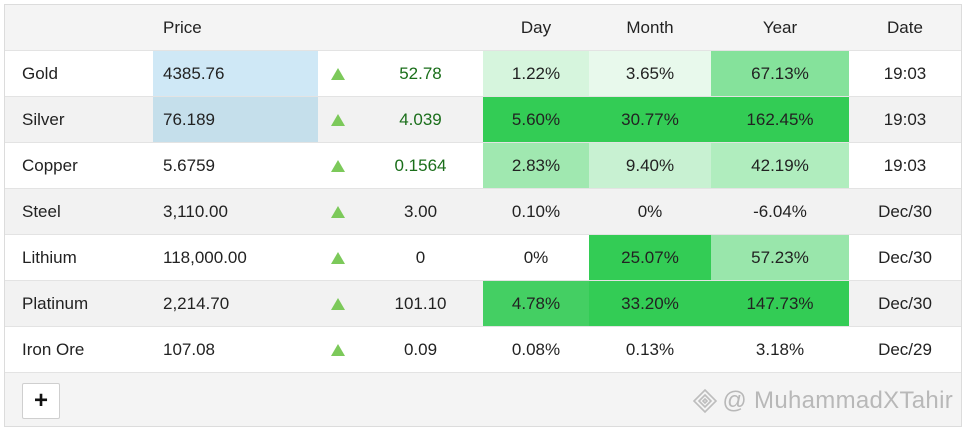 This screenshot has width=964, height=430. I want to click on change-value: 101.10, so click(420, 303).